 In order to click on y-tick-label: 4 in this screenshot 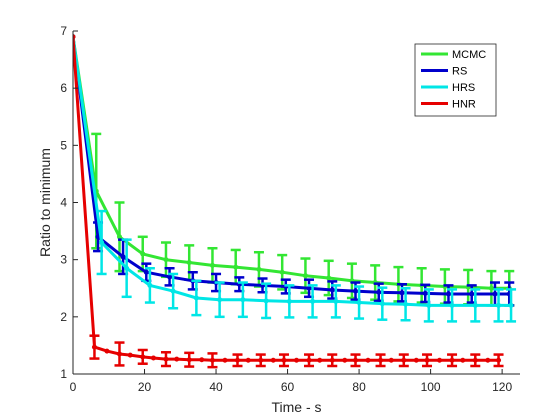, I will do `click(63, 203)`.